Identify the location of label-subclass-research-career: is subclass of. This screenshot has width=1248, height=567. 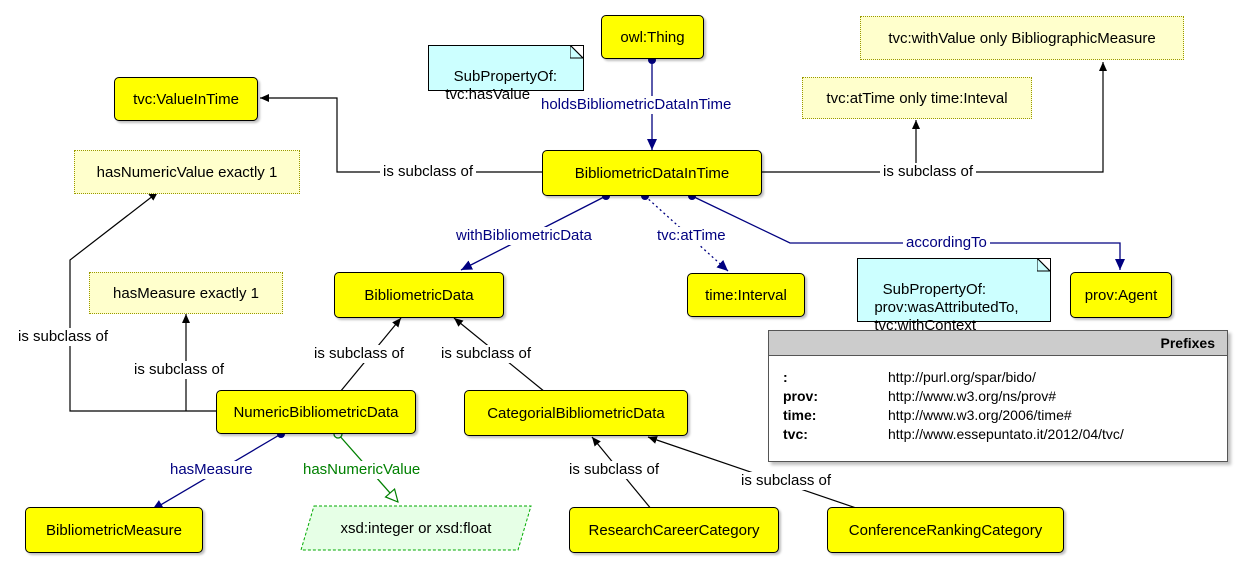
(614, 470).